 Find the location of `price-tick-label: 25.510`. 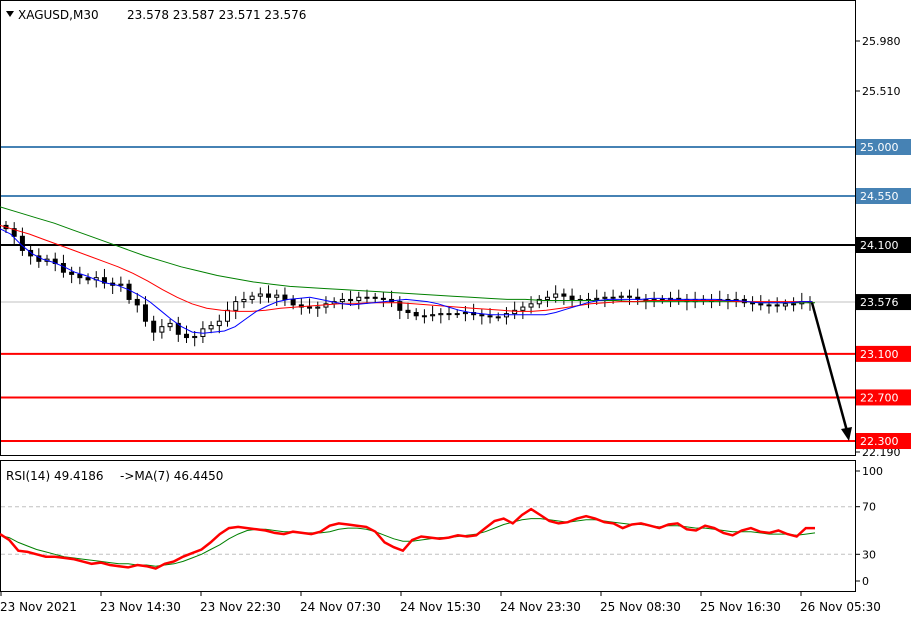

price-tick-label: 25.510 is located at coordinates (881, 91).